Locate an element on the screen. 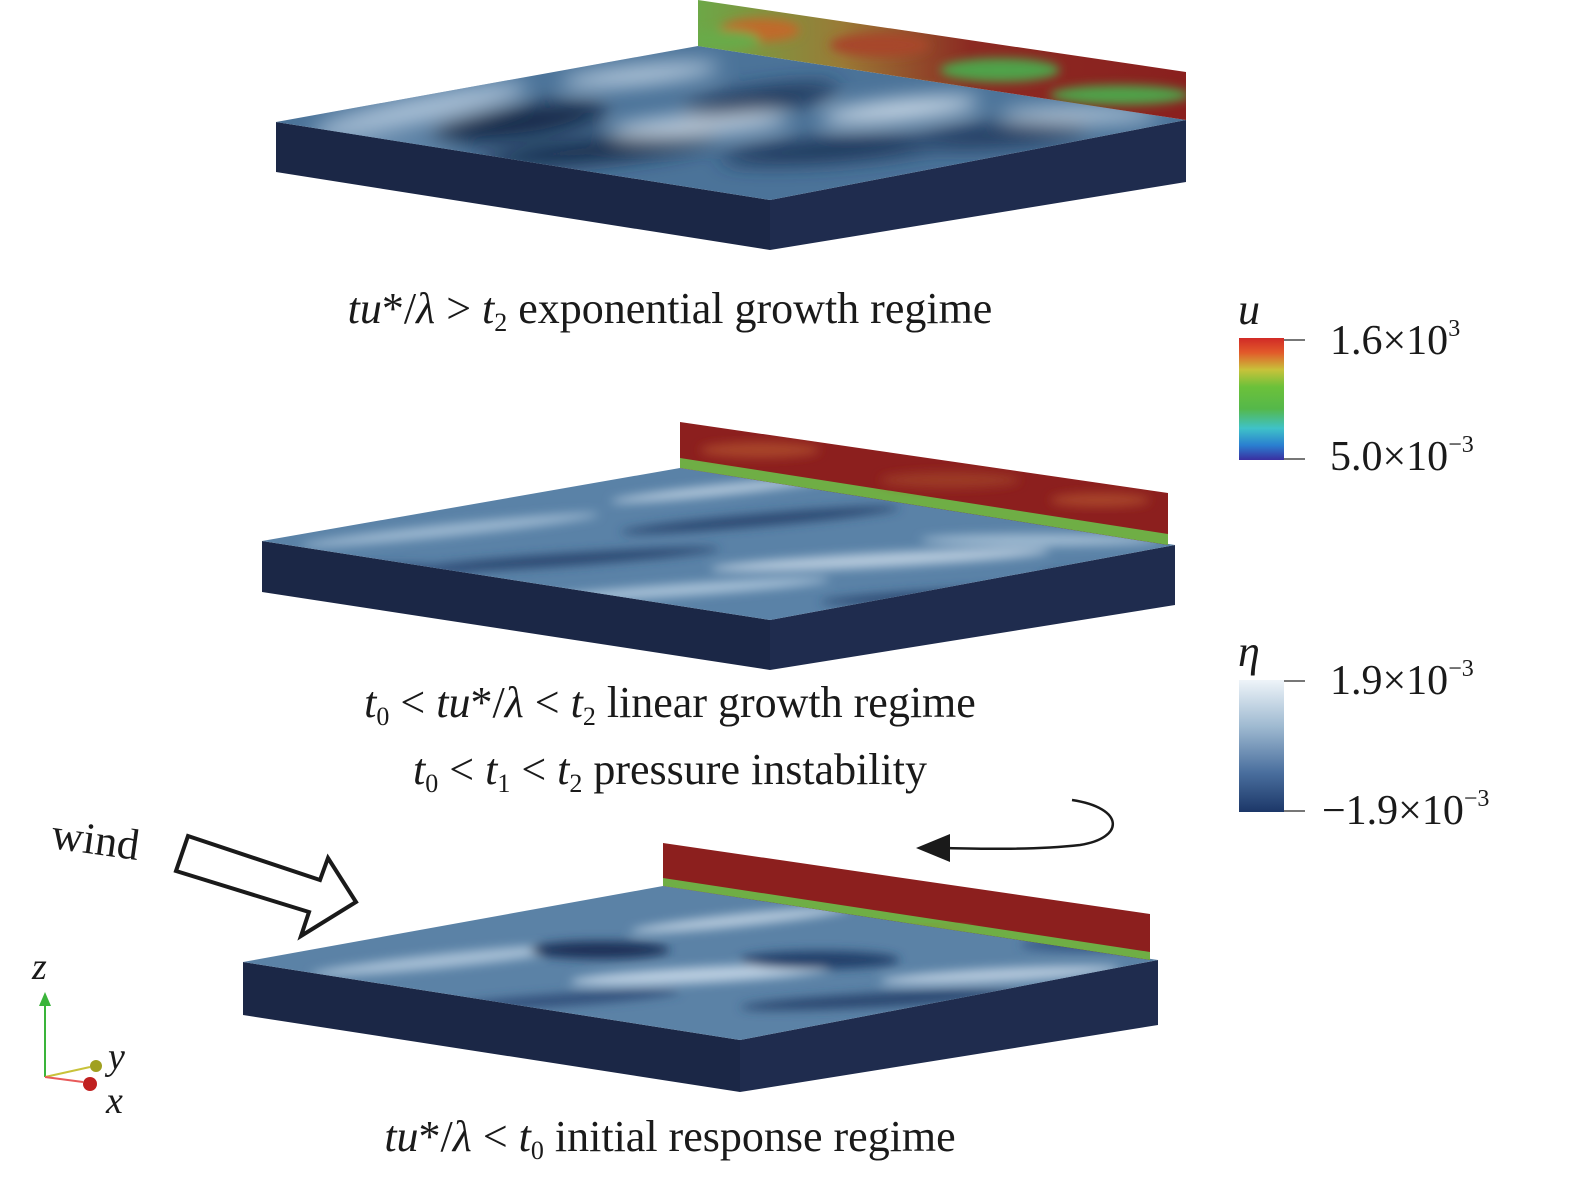  colorbar-eta-min-label: −1.9×10⁻³ is located at coordinates (1406, 810).